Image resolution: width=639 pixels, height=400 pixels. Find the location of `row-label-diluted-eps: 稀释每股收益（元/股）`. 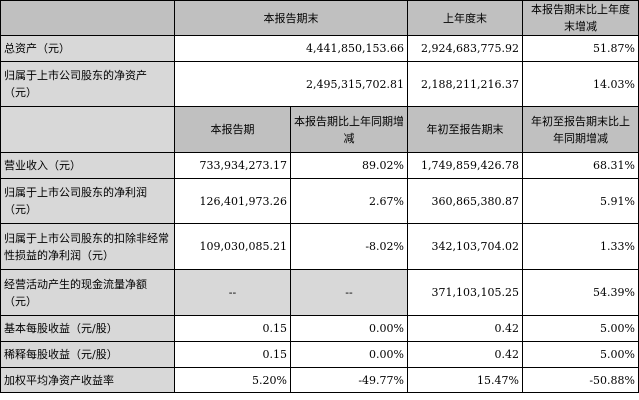

row-label-diluted-eps: 稀释每股收益（元/股） is located at coordinates (87, 354).